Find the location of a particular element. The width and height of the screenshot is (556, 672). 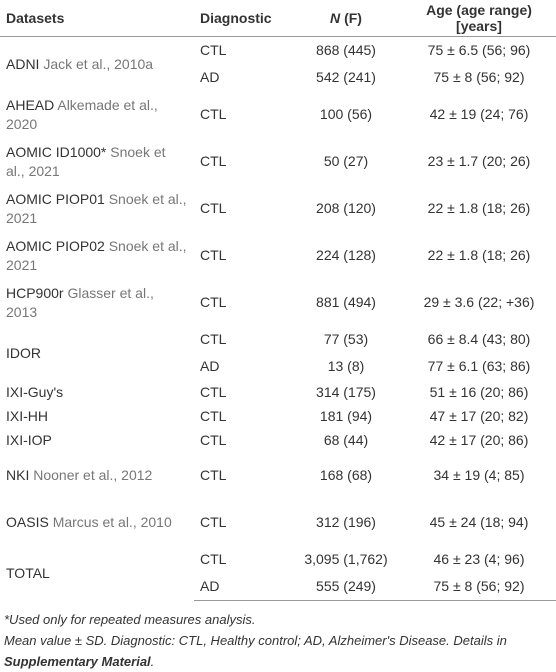

table-row: IDOR CTL 77 (53) 66 ± 8.4 (43; 80) is located at coordinates (278, 343).